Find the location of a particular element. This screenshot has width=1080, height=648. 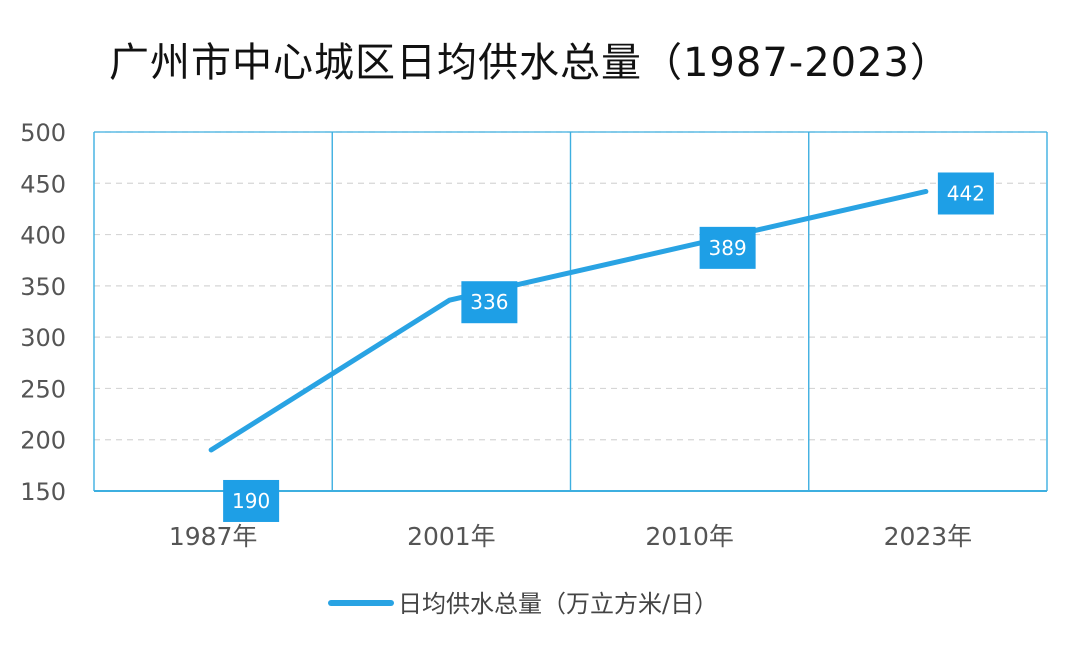

data-label: 190 is located at coordinates (251, 500).